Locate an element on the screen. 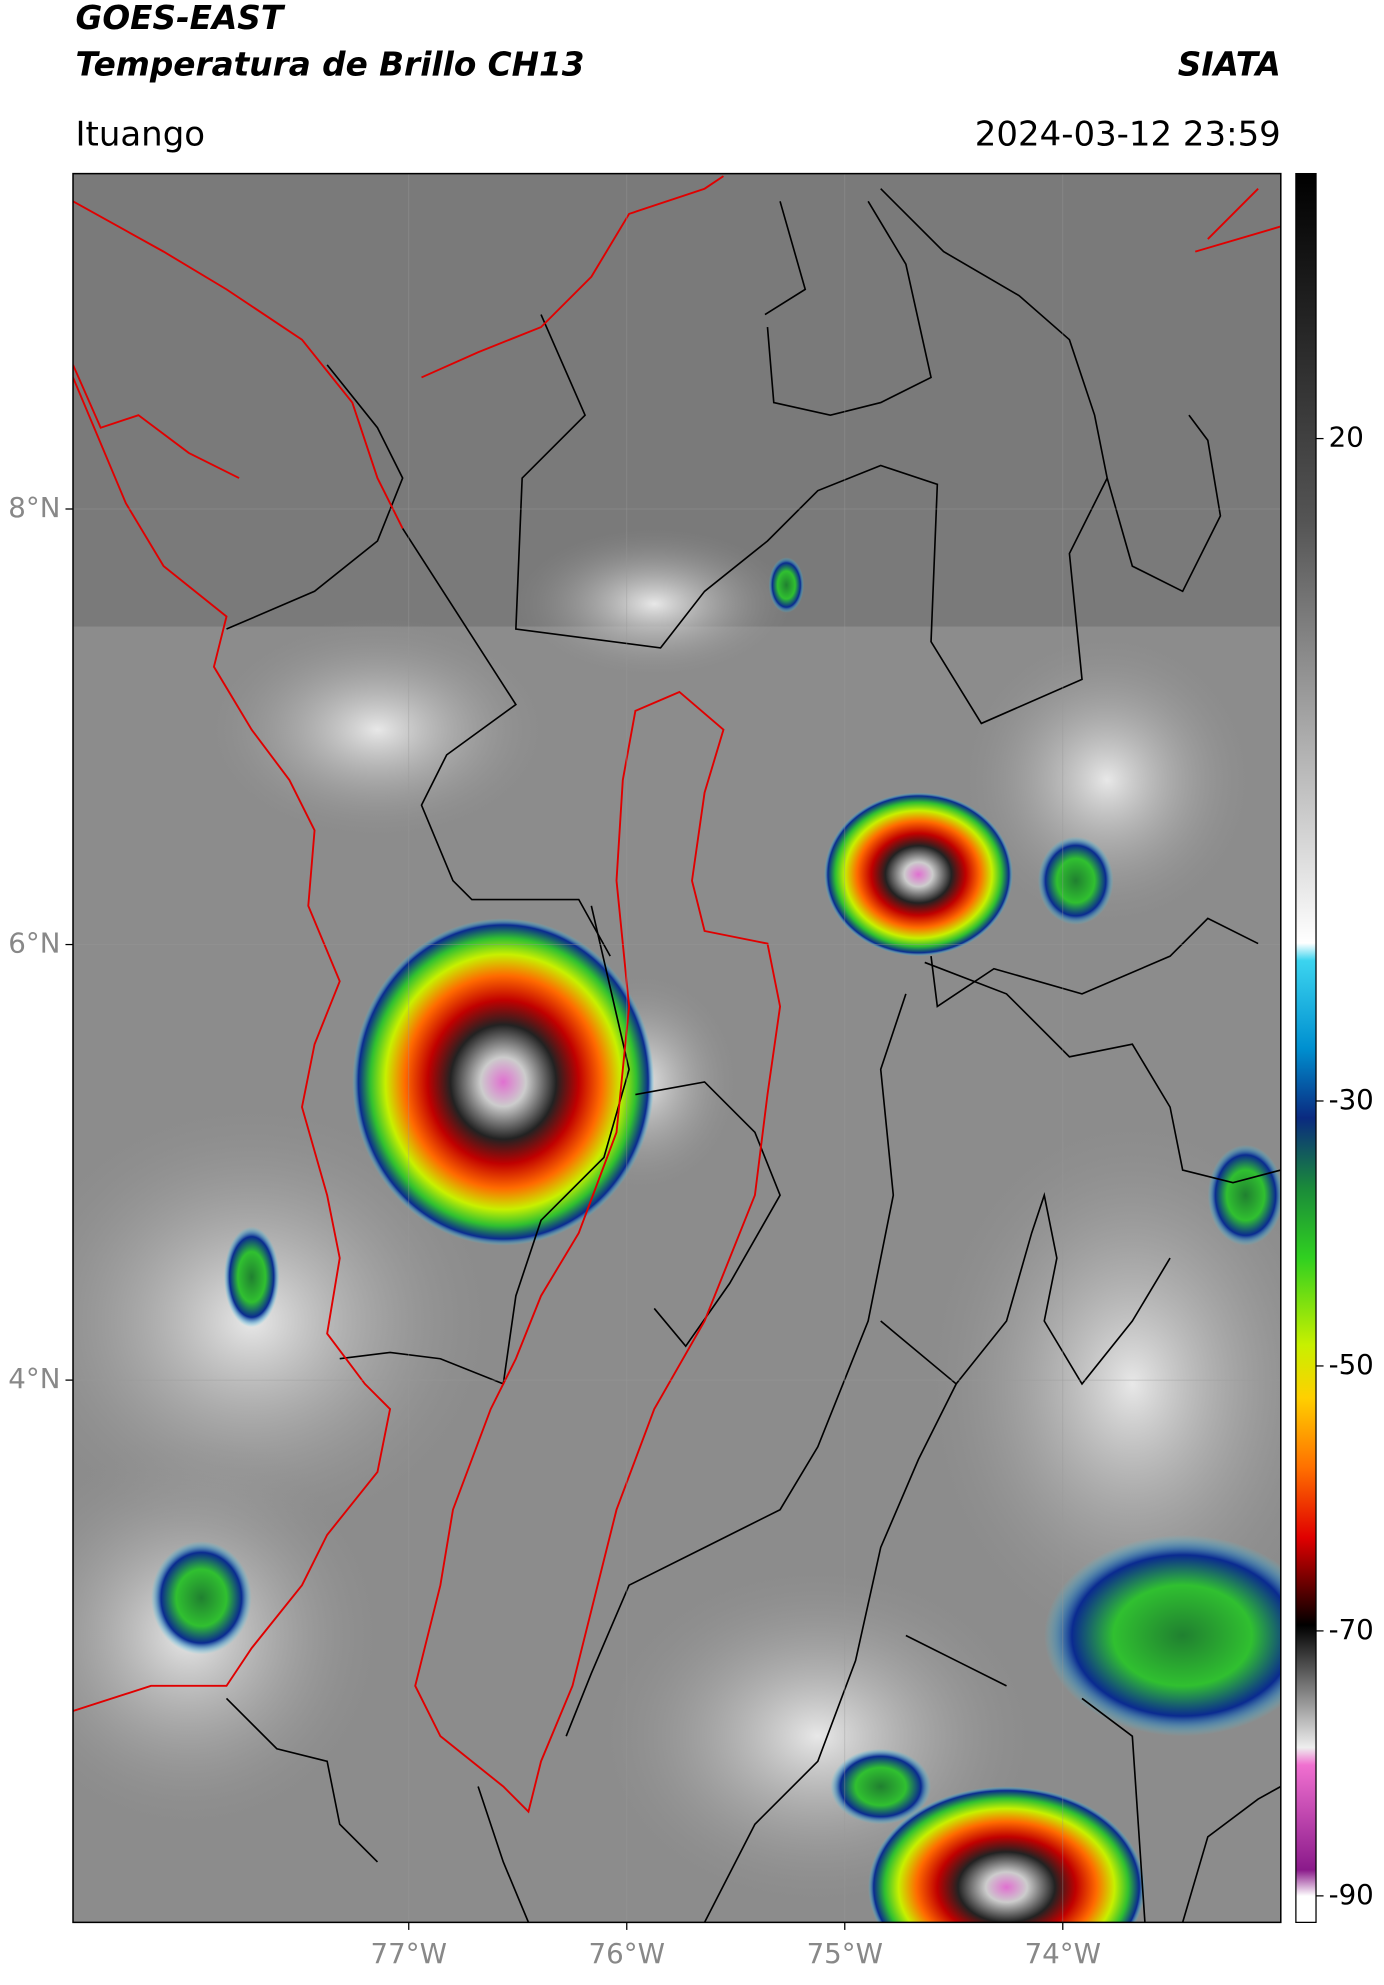 This screenshot has height=1985, width=1384. location: Ituango is located at coordinates (141, 134).